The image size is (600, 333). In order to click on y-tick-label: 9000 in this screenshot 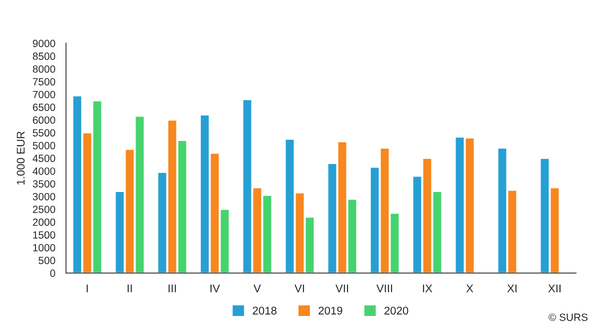, I will do `click(44, 44)`.